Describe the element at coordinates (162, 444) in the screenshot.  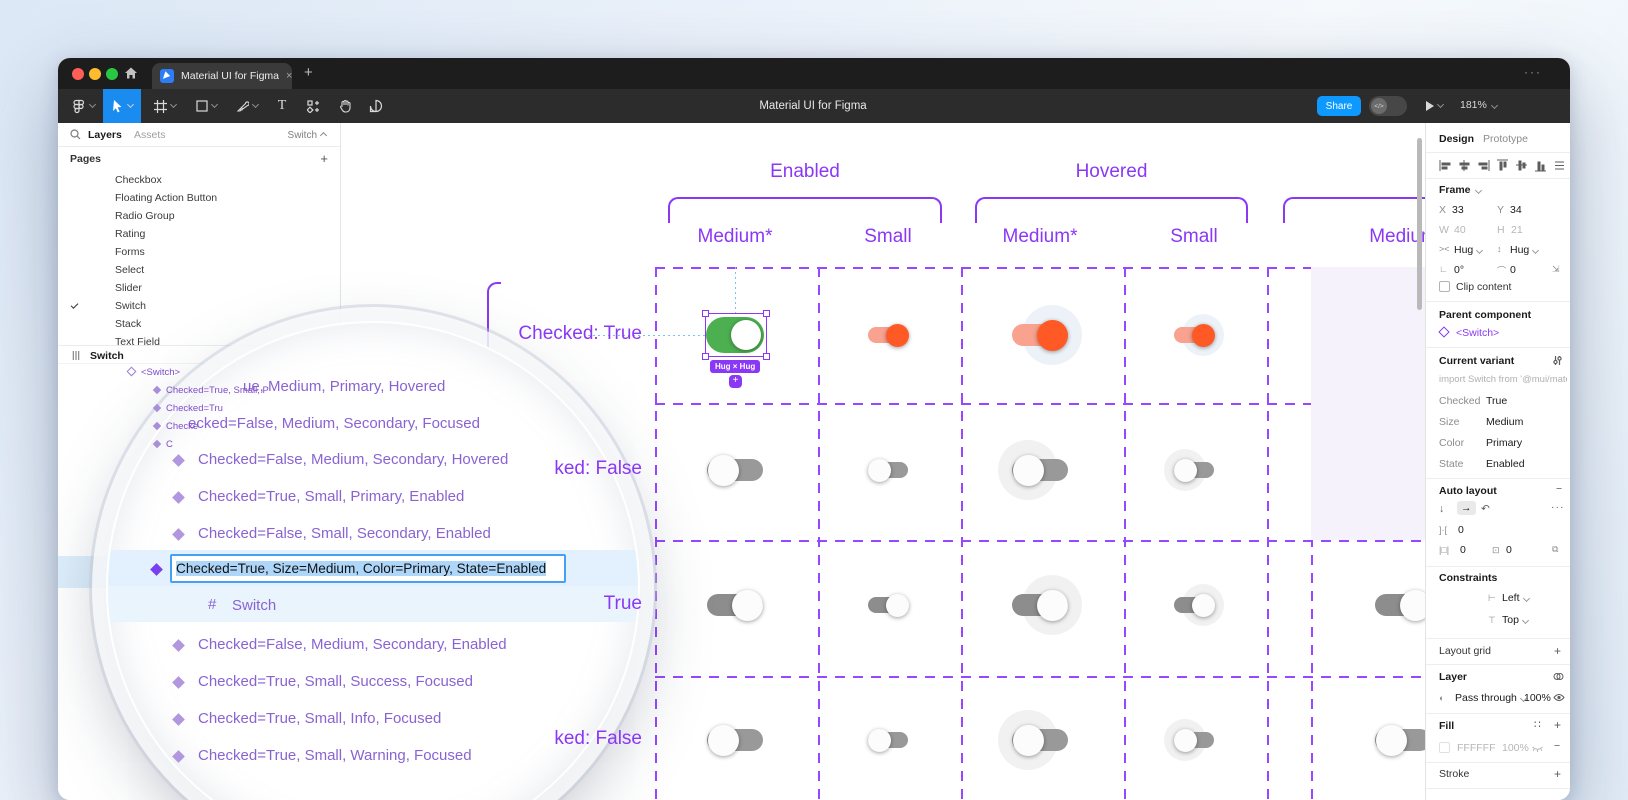
I see `layer-row: C` at that location.